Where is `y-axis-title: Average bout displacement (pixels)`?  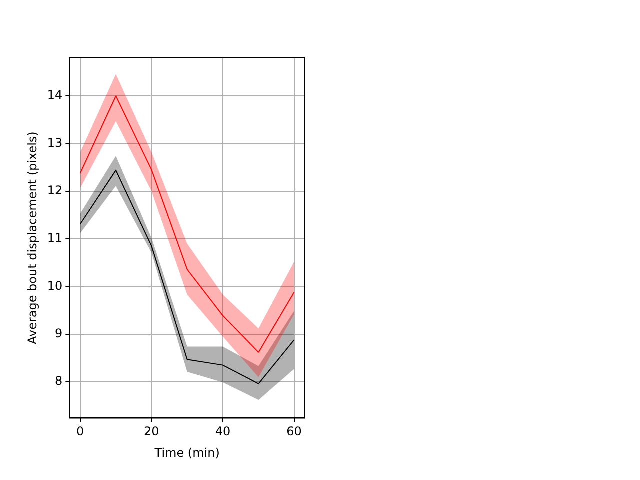
y-axis-title: Average bout displacement (pixels) is located at coordinates (32, 238).